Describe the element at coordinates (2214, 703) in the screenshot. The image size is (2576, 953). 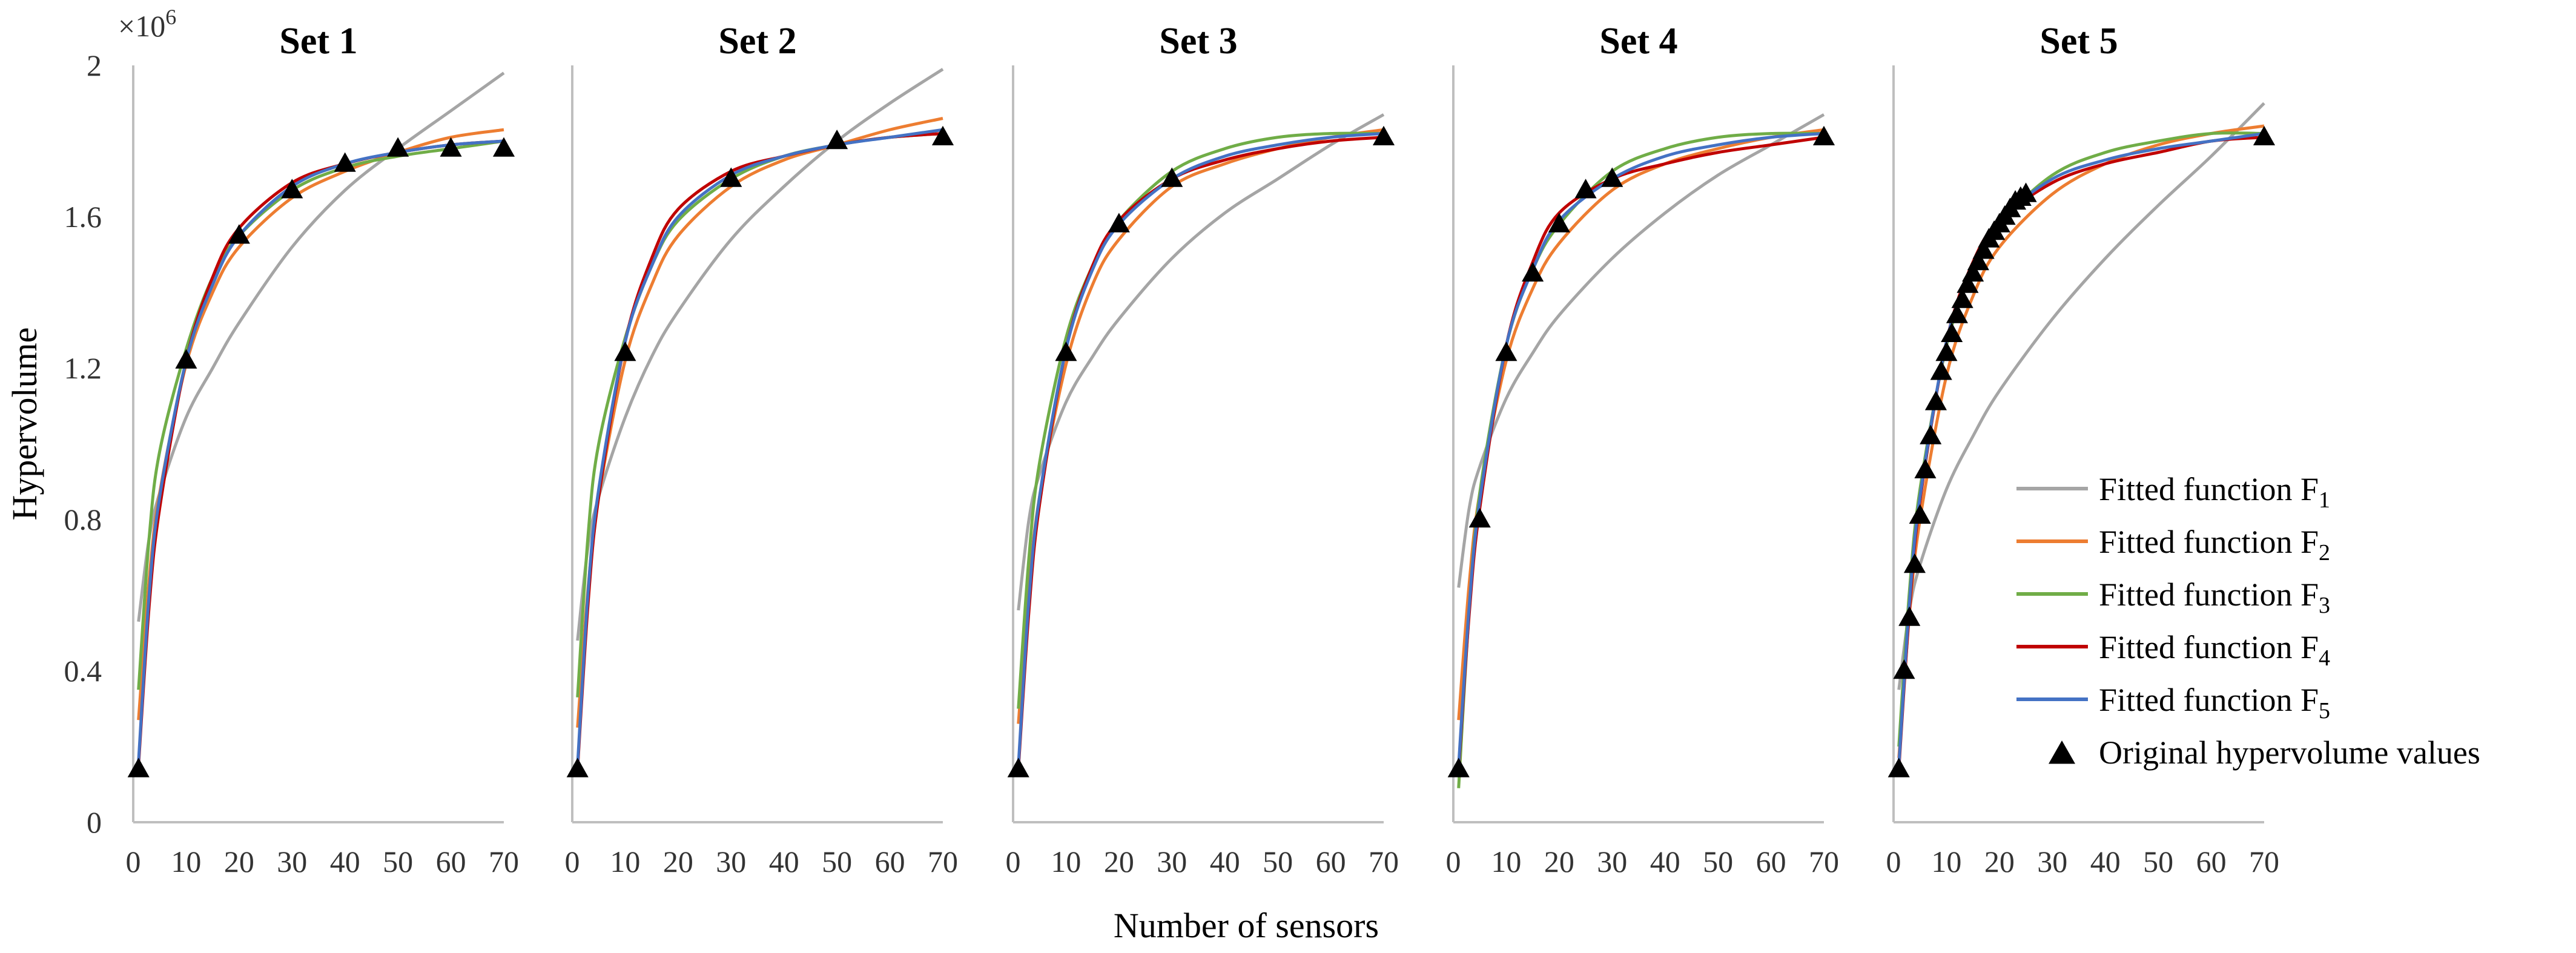
I see `legend-label: Fitted function F5` at that location.